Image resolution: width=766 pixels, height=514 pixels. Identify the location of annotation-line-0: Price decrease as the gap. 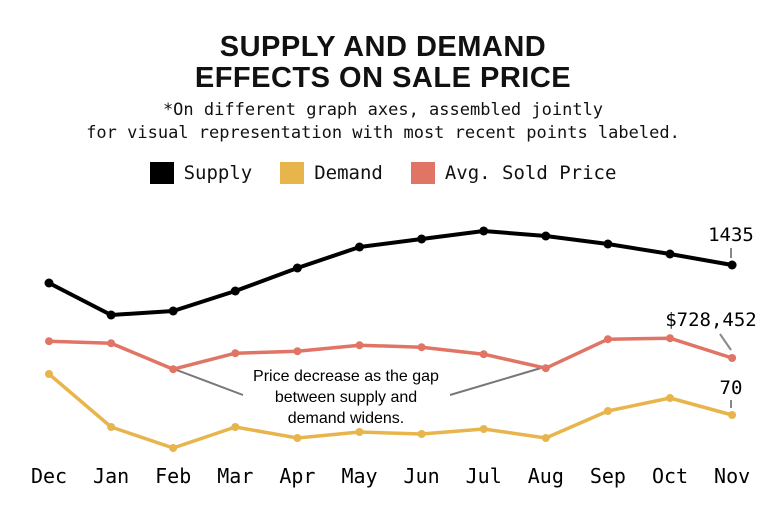
(346, 376).